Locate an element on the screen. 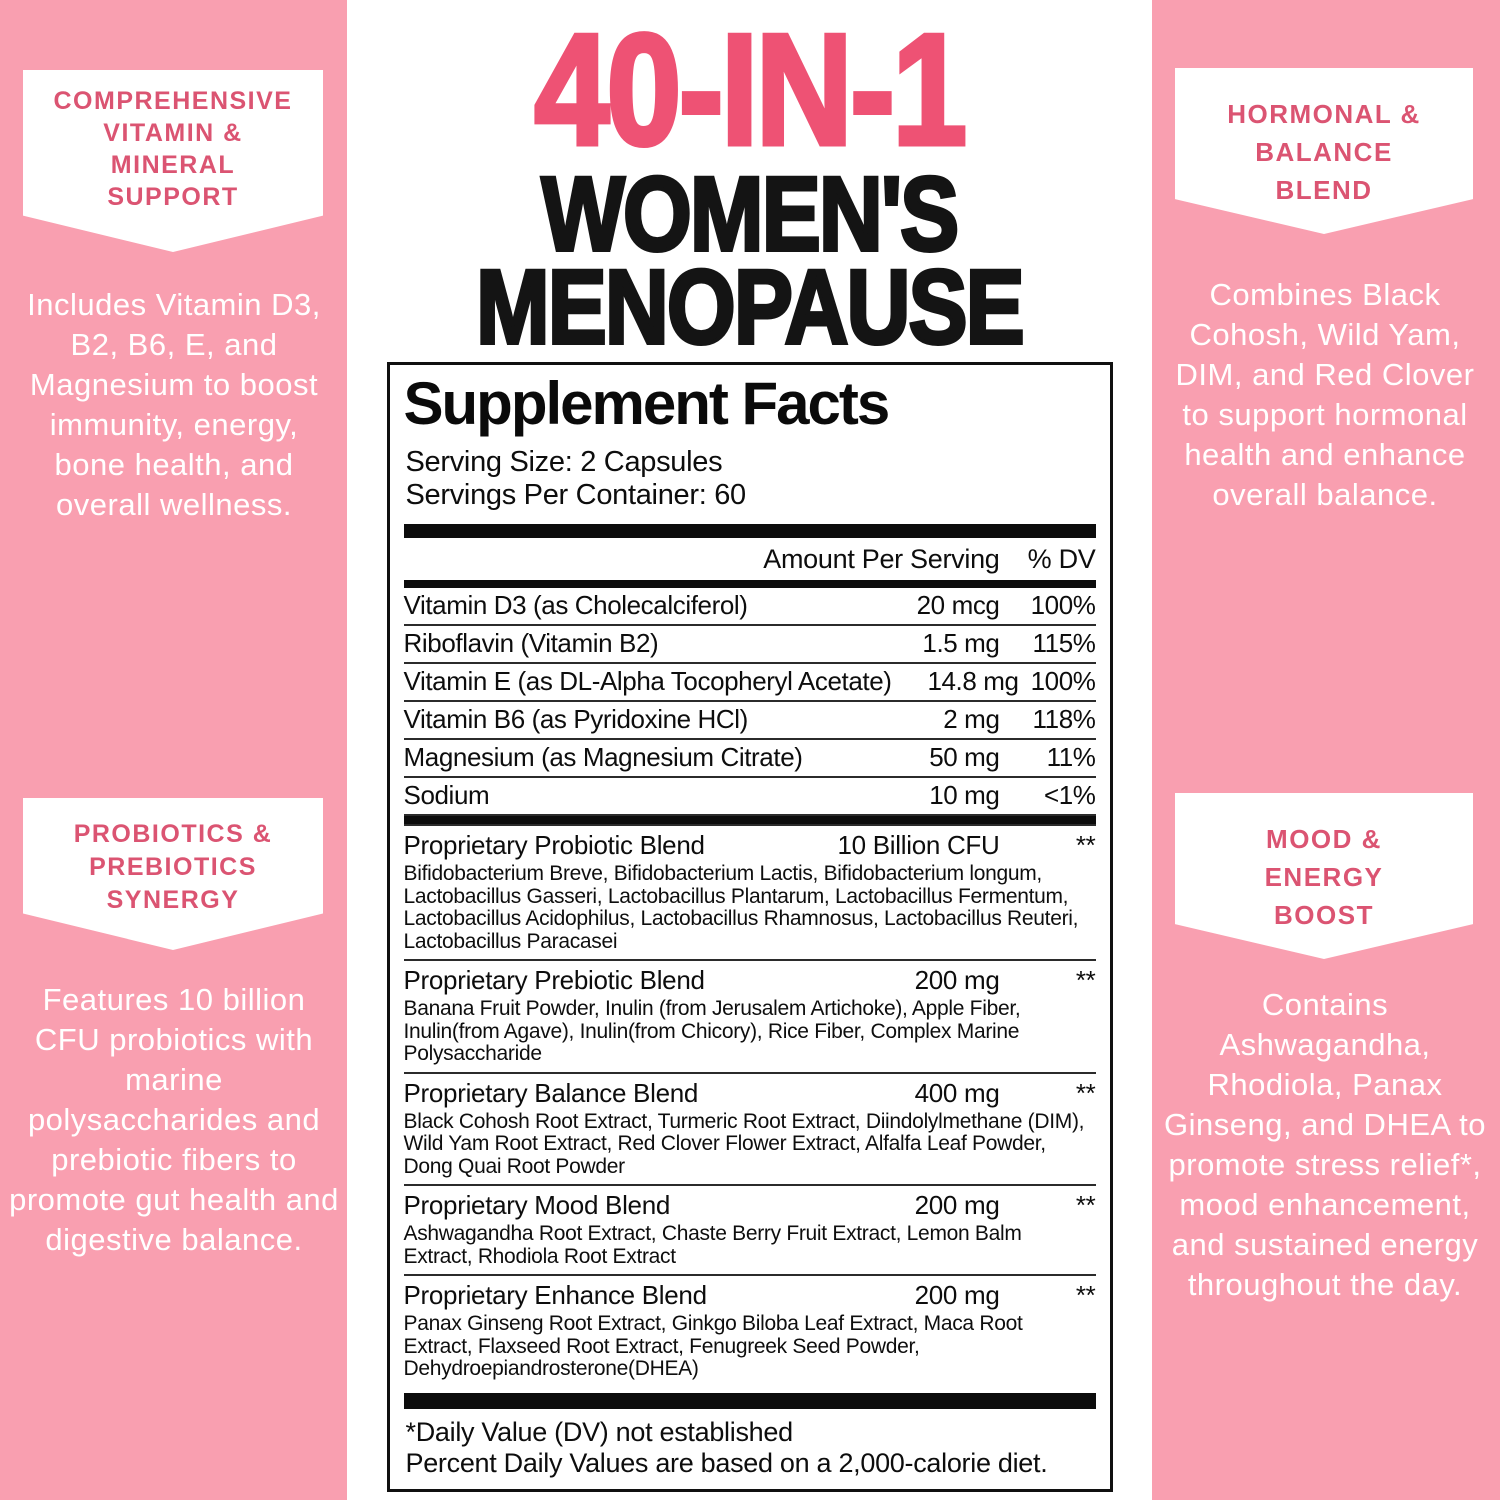 This screenshot has height=1500, width=1500. blend-name: Proprietary Enhance Blend is located at coordinates (555, 1295).